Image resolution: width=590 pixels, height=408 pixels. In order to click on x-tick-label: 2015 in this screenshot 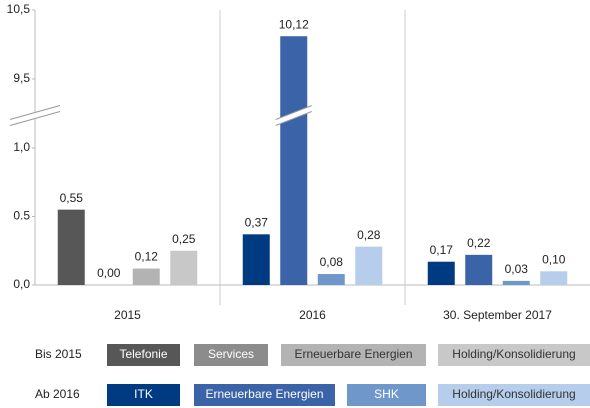, I will do `click(127, 315)`.